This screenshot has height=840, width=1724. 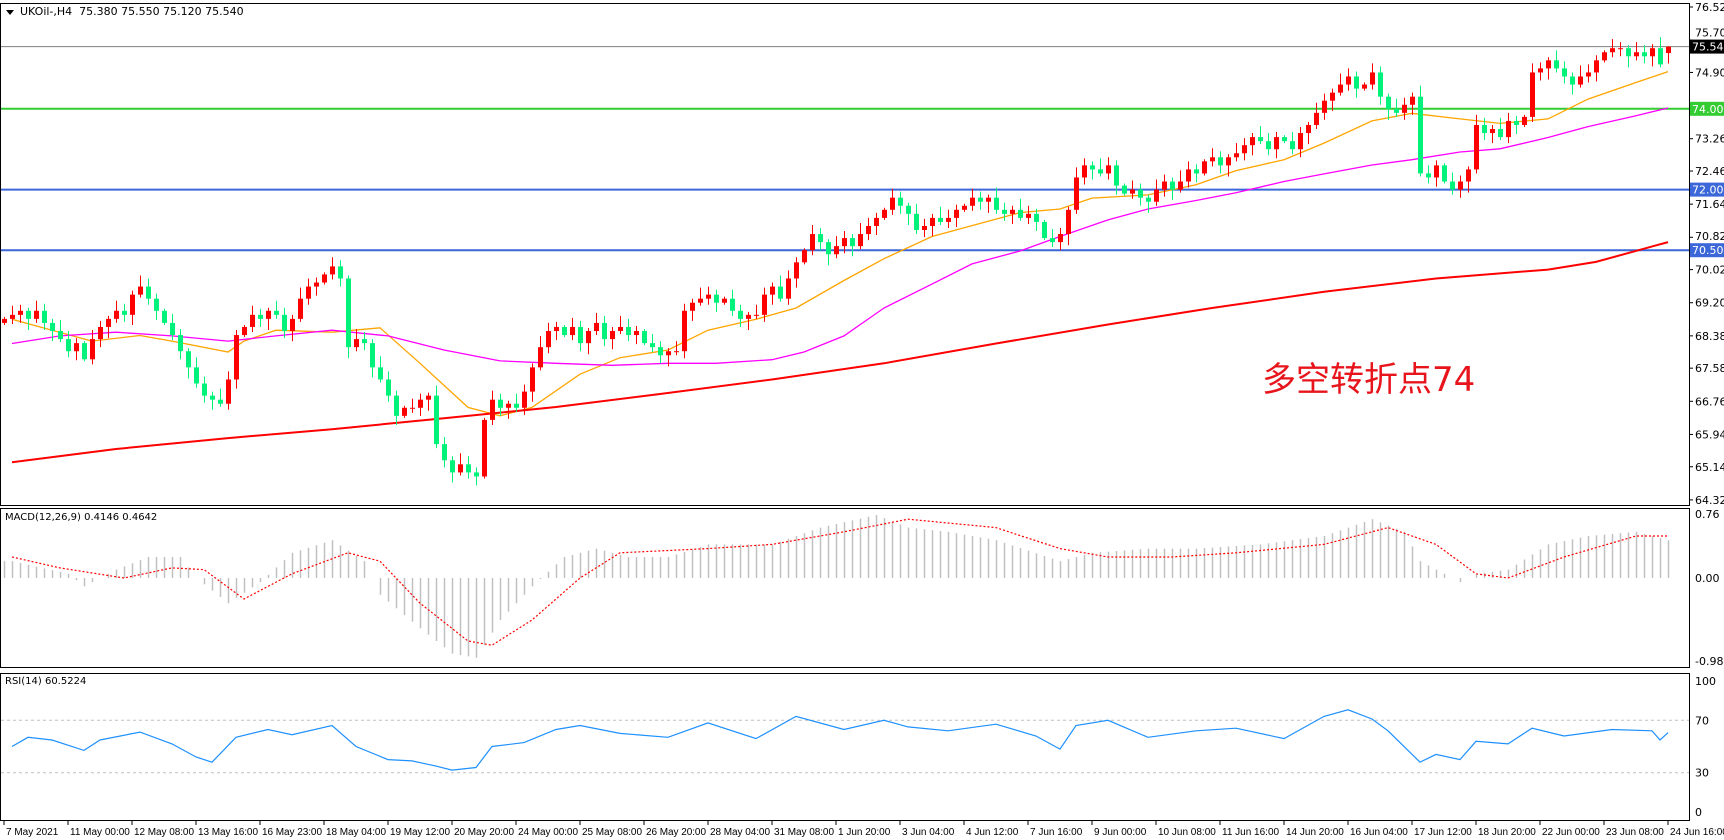 What do you see at coordinates (992, 832) in the screenshot?
I see `x-tick-label: 4 Jun 12:00` at bounding box center [992, 832].